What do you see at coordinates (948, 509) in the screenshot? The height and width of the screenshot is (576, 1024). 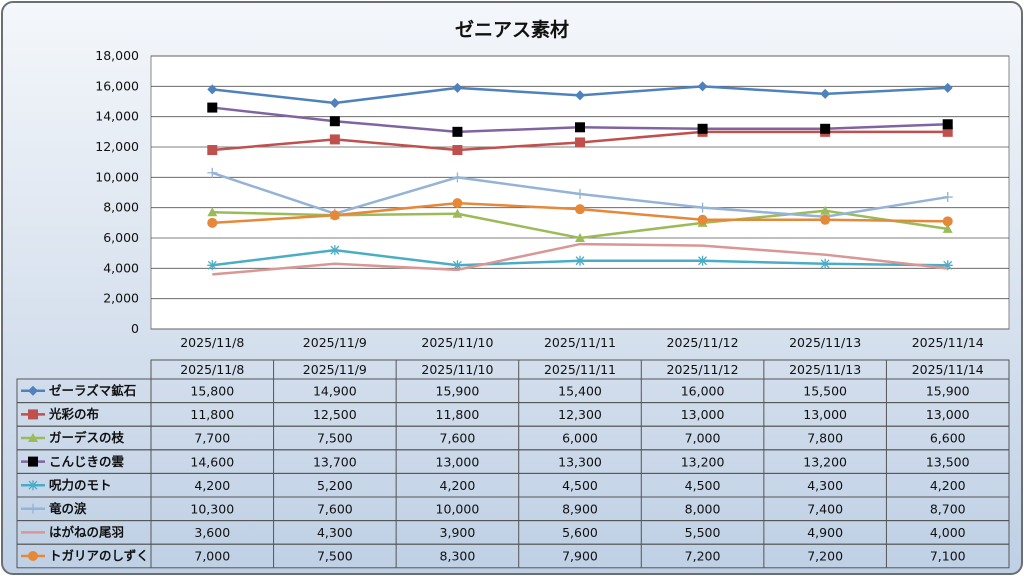 I see `table-cell: 8,700` at bounding box center [948, 509].